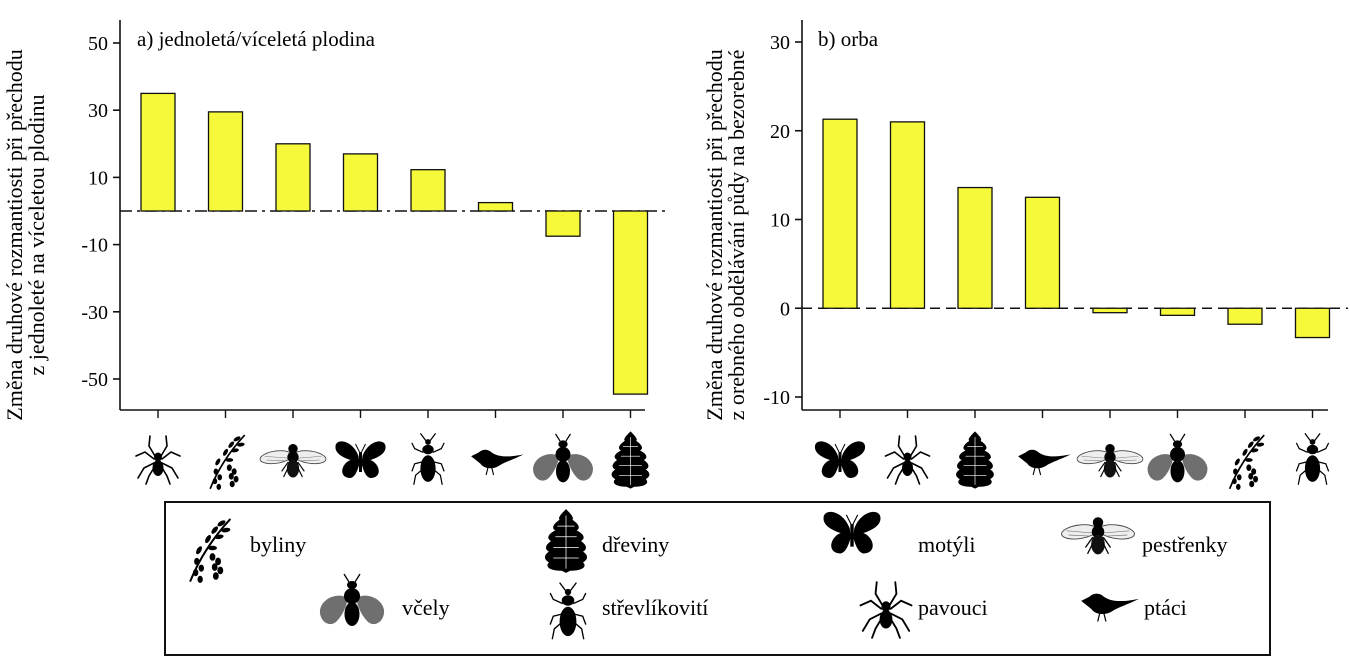  Describe the element at coordinates (953, 607) in the screenshot. I see `legend-label: pavouci` at that location.